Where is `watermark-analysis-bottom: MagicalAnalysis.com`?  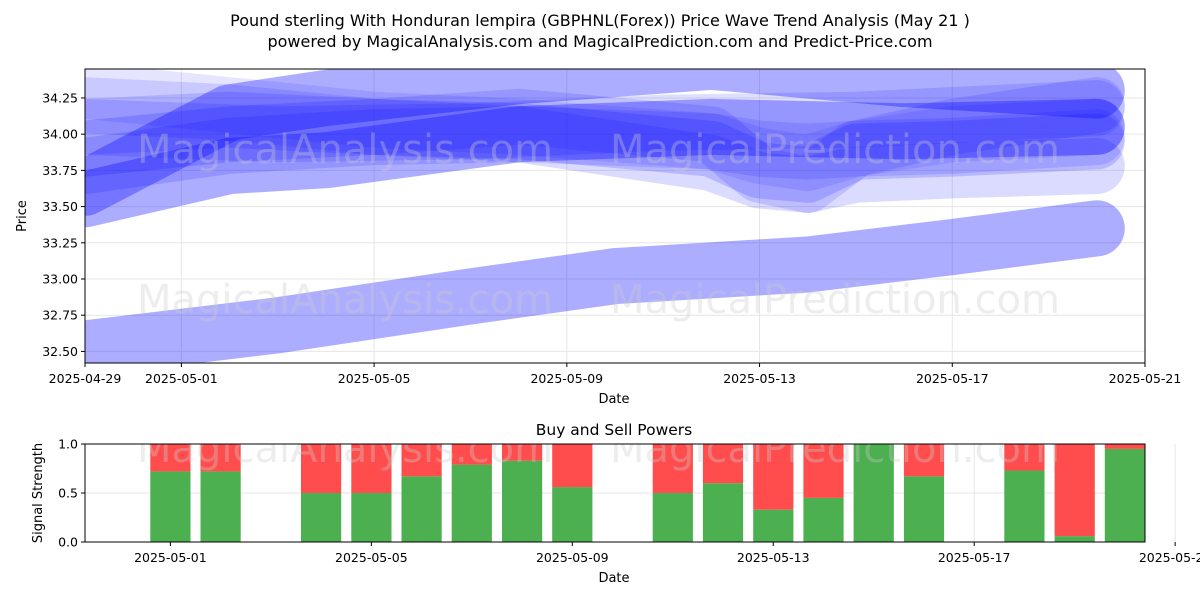 watermark-analysis-bottom: MagicalAnalysis.com is located at coordinates (345, 449).